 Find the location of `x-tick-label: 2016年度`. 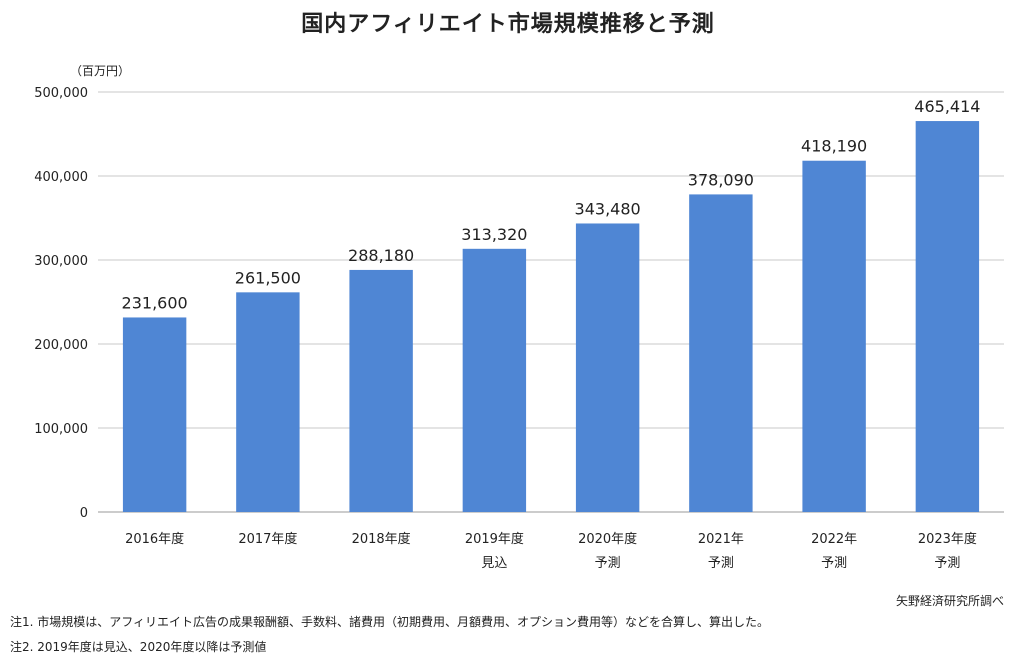

x-tick-label: 2016年度 is located at coordinates (154, 539).